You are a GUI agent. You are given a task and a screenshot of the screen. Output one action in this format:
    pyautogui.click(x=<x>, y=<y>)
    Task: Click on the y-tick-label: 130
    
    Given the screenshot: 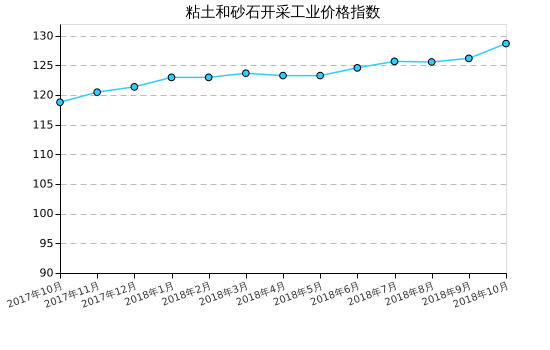 What is the action you would take?
    pyautogui.click(x=43, y=35)
    